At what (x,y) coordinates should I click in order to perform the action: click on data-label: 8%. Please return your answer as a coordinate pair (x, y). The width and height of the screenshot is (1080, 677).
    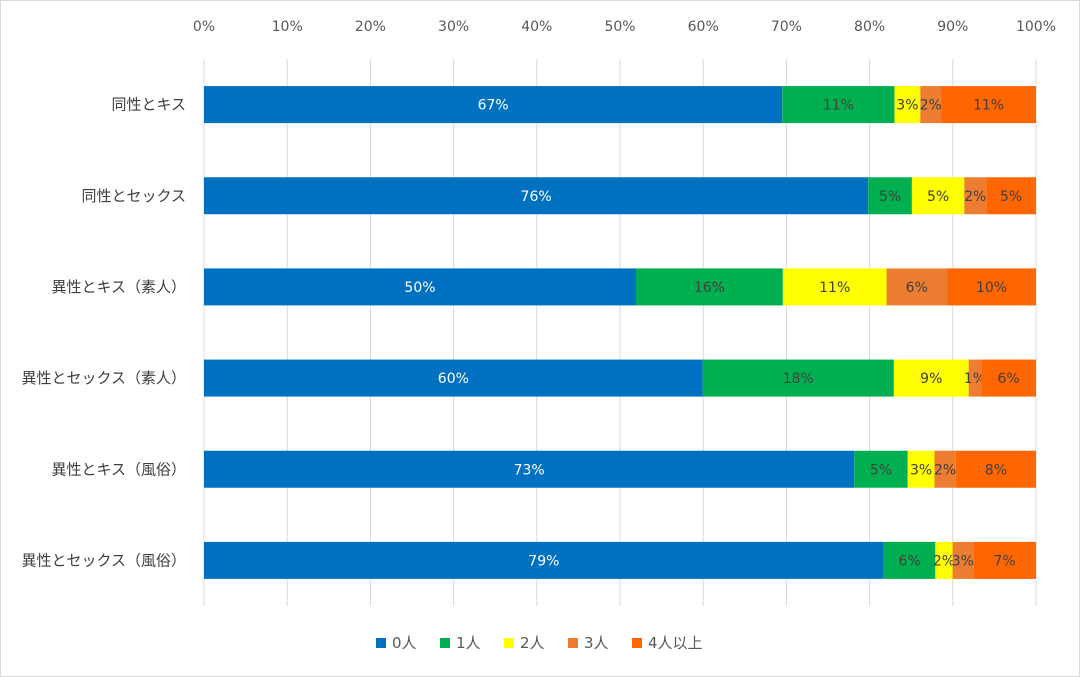
    Looking at the image, I should click on (996, 470).